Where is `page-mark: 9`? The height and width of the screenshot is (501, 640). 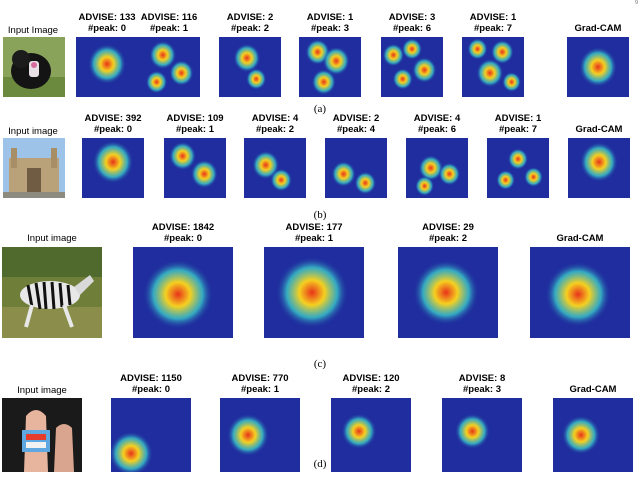
page-mark: 9 is located at coordinates (636, 3).